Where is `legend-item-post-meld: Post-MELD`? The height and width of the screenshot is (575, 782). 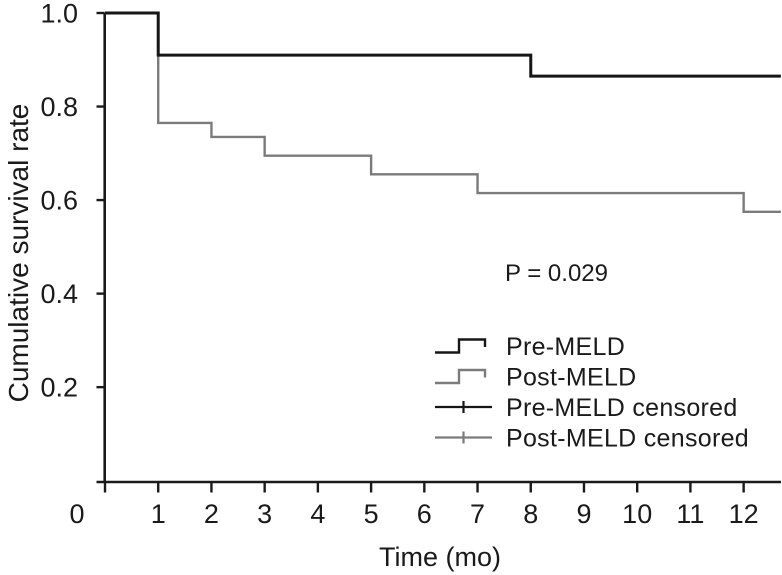
legend-item-post-meld: Post-MELD is located at coordinates (536, 377).